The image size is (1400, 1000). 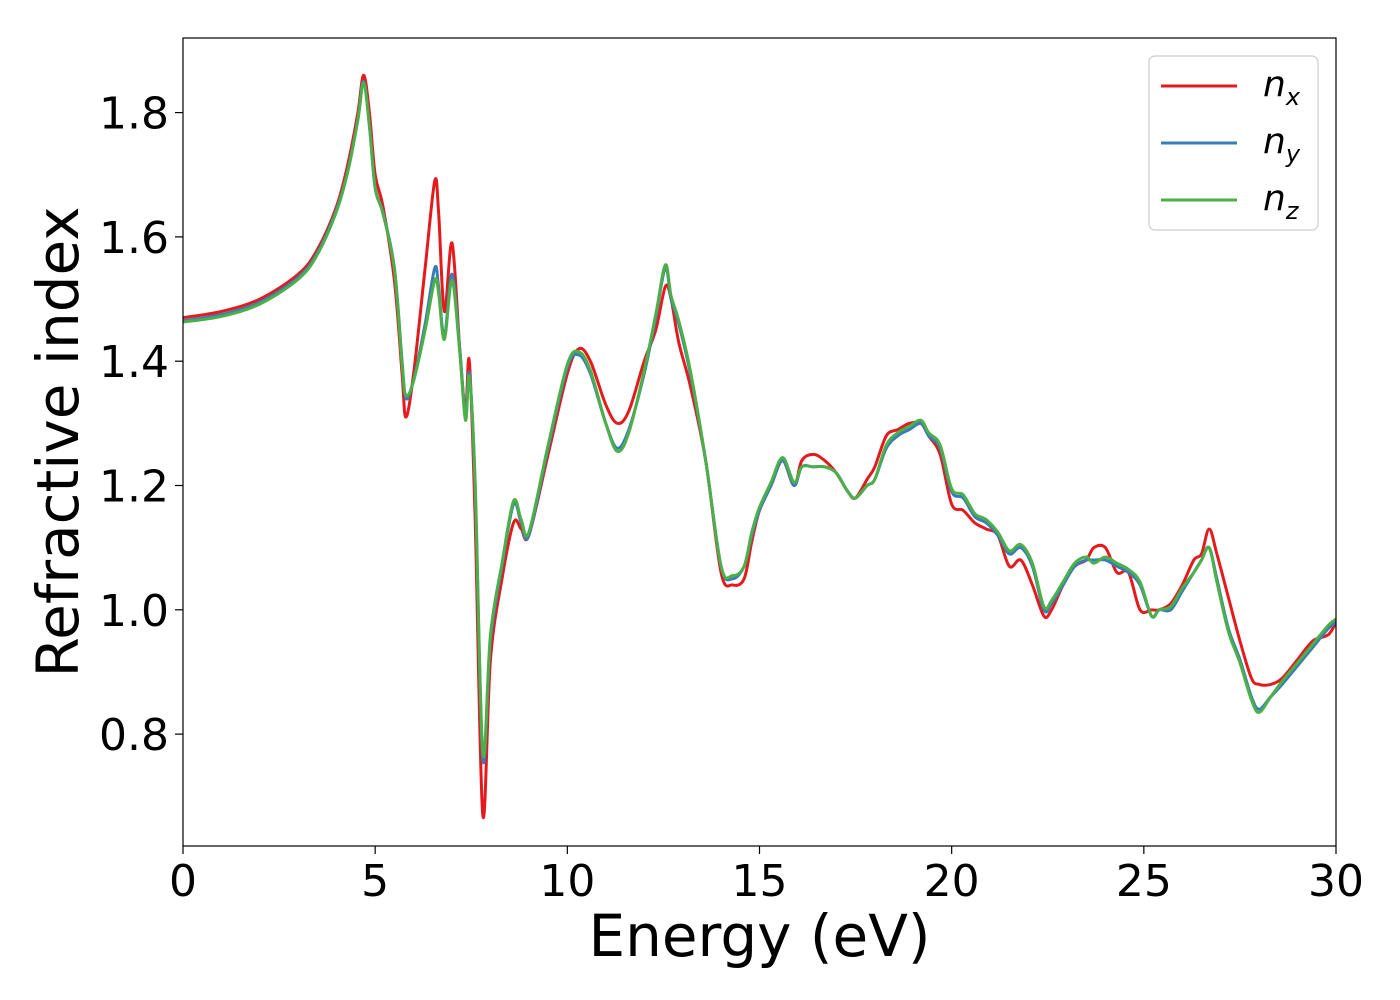 What do you see at coordinates (134, 735) in the screenshot?
I see `y-tick-label: 0.8` at bounding box center [134, 735].